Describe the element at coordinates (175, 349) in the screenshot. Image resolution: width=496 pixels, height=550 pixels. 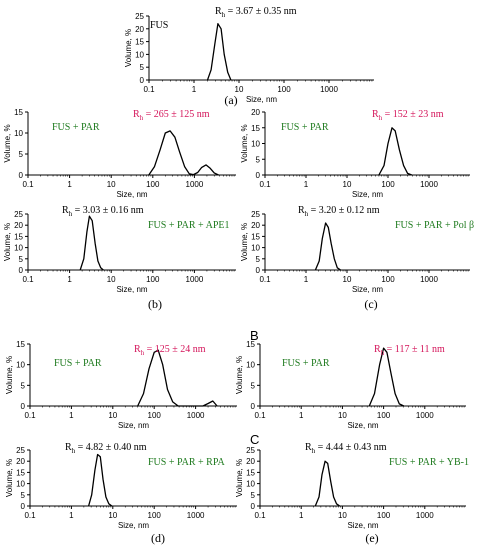
I see `rh-value: = 125 ± 24 nm` at that location.